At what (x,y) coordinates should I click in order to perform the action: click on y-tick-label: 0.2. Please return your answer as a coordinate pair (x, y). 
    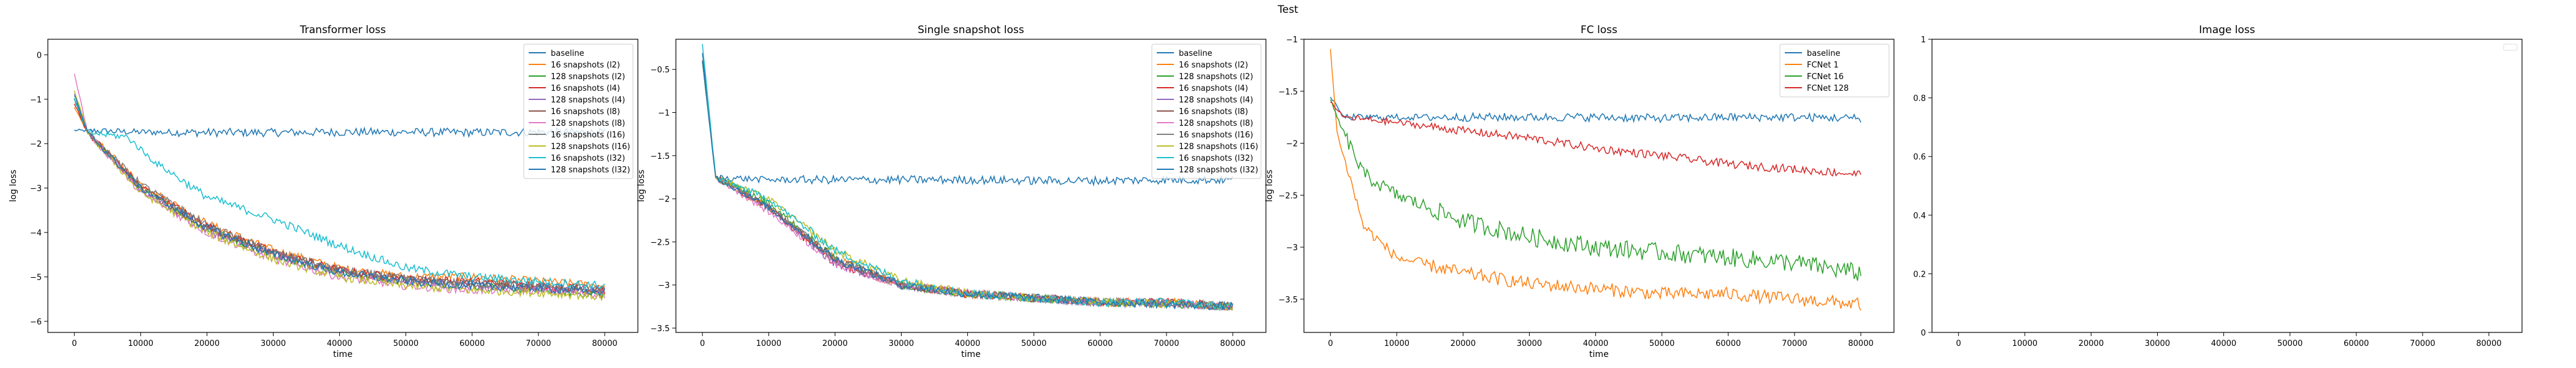
    Looking at the image, I should click on (1919, 274).